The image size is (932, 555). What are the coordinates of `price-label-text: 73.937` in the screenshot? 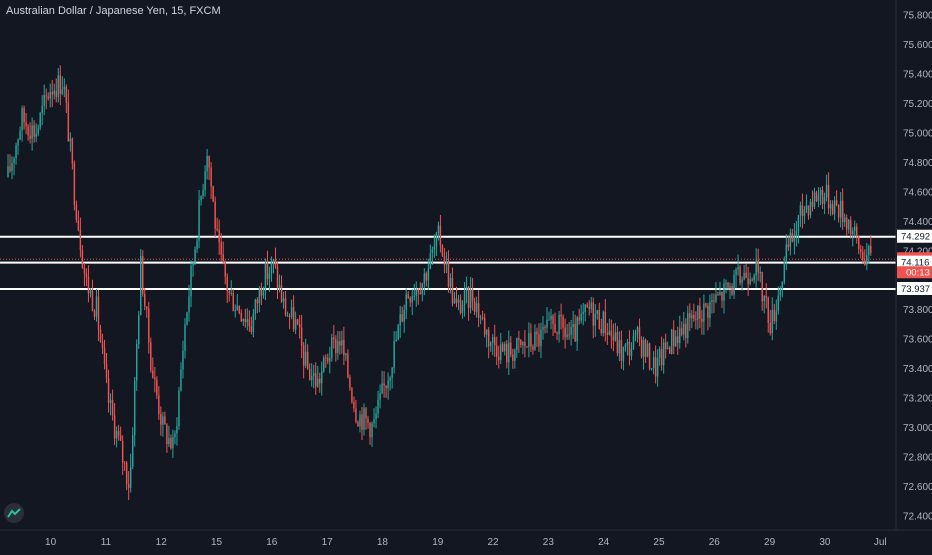 It's located at (915, 289).